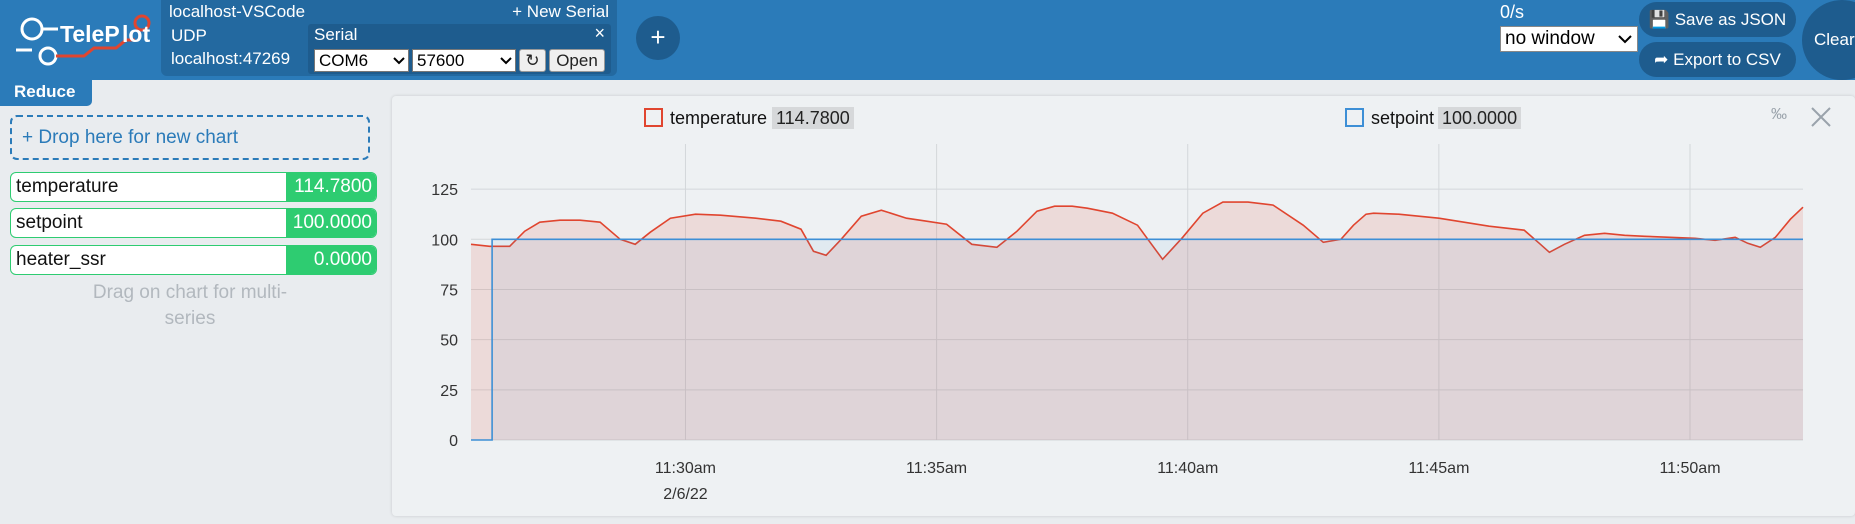  I want to click on window-select-value: no window, so click(1550, 38).